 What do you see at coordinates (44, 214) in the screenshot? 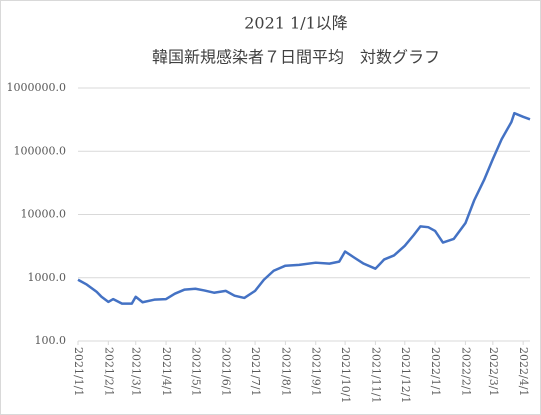
I see `y-tick-label: 10000.0` at bounding box center [44, 214].